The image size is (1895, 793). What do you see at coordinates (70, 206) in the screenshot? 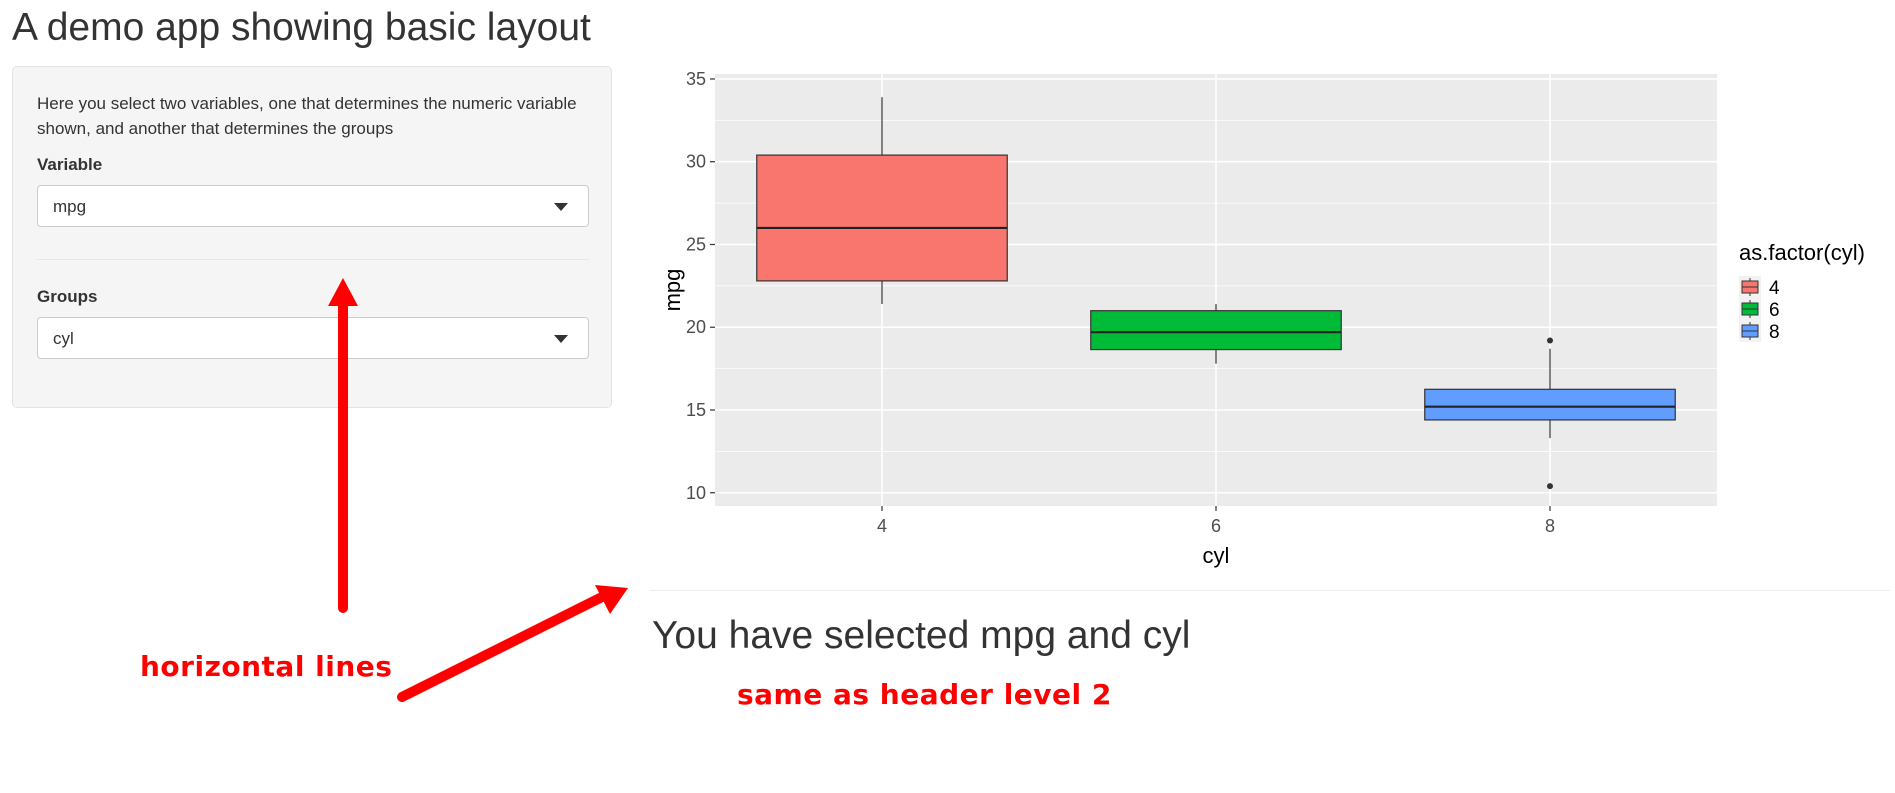
I see `variable-select-value: mpg` at bounding box center [70, 206].